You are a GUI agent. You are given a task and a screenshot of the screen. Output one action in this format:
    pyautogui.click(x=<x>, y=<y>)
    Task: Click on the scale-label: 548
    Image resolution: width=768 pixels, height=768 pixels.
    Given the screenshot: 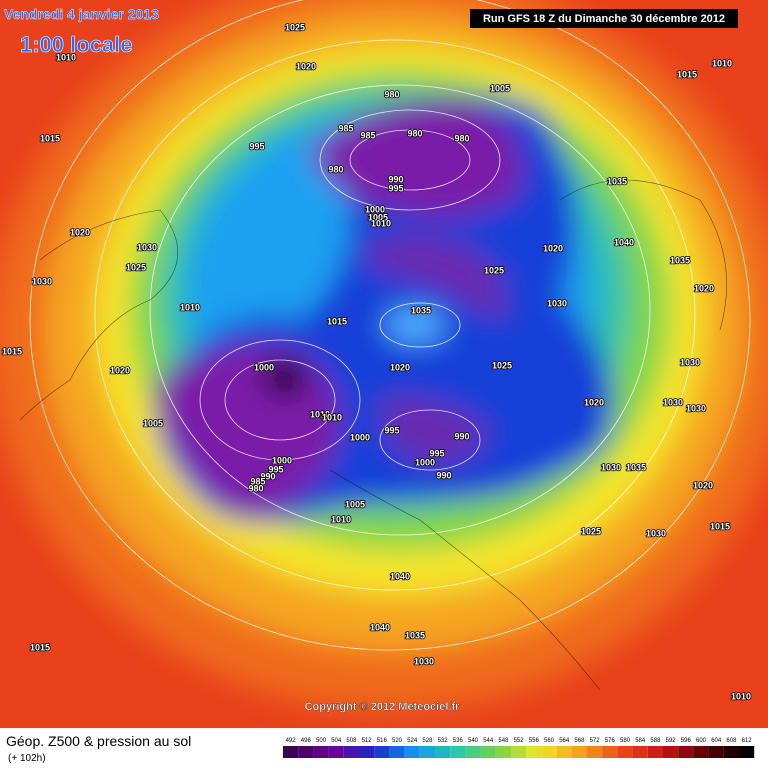 What is the action you would take?
    pyautogui.click(x=503, y=741)
    